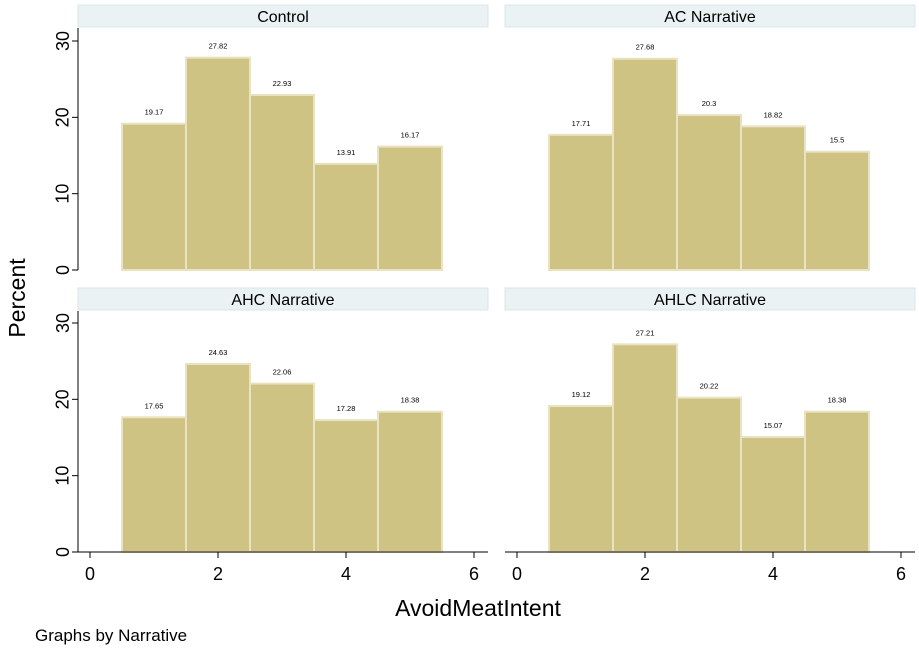 This screenshot has width=919, height=655. What do you see at coordinates (837, 140) in the screenshot?
I see `bar-value-label: 15.5` at bounding box center [837, 140].